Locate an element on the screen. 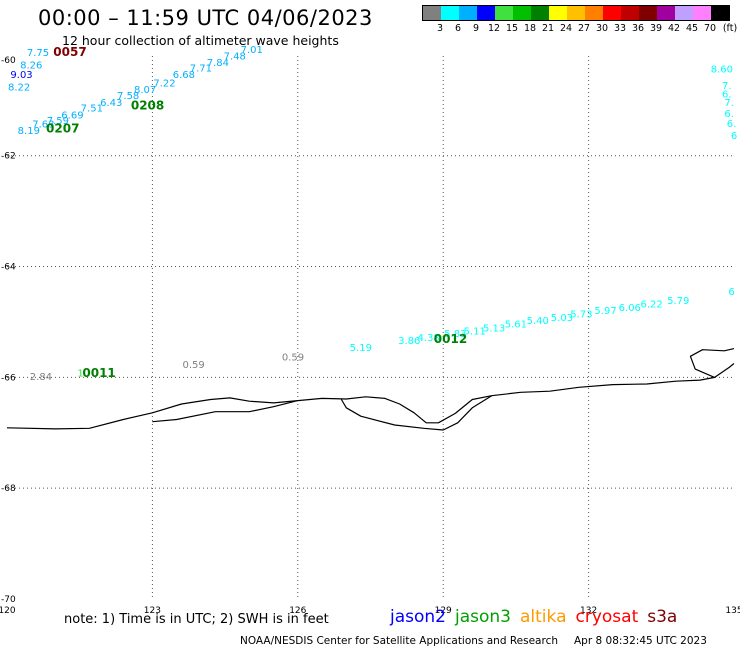 The width and height of the screenshot is (740, 650). wave-height-label: 8.60 is located at coordinates (722, 70).